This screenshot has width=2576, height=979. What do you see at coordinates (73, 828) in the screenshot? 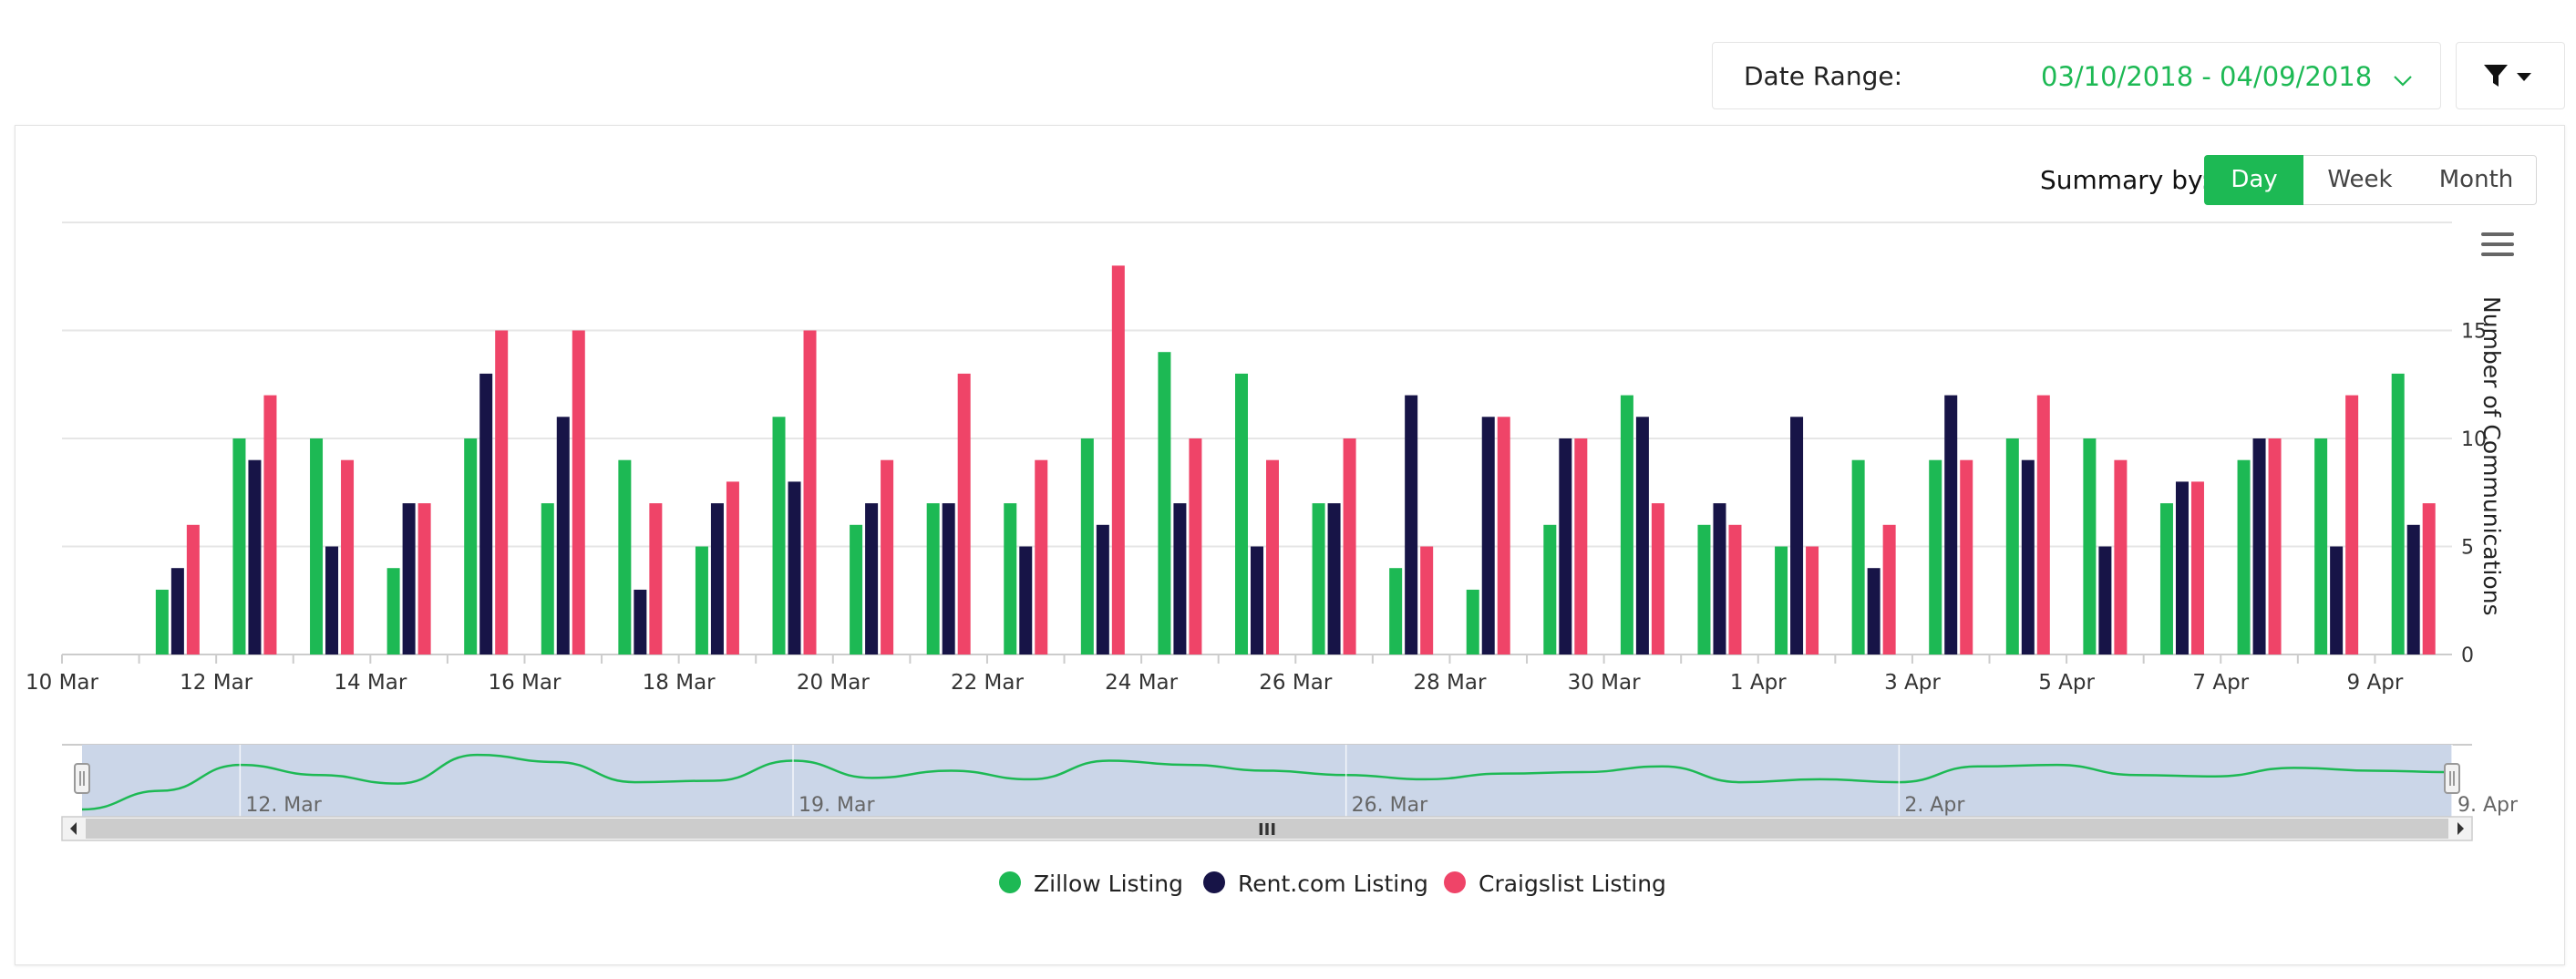
I see `scroll-left-arrow-icon` at bounding box center [73, 828].